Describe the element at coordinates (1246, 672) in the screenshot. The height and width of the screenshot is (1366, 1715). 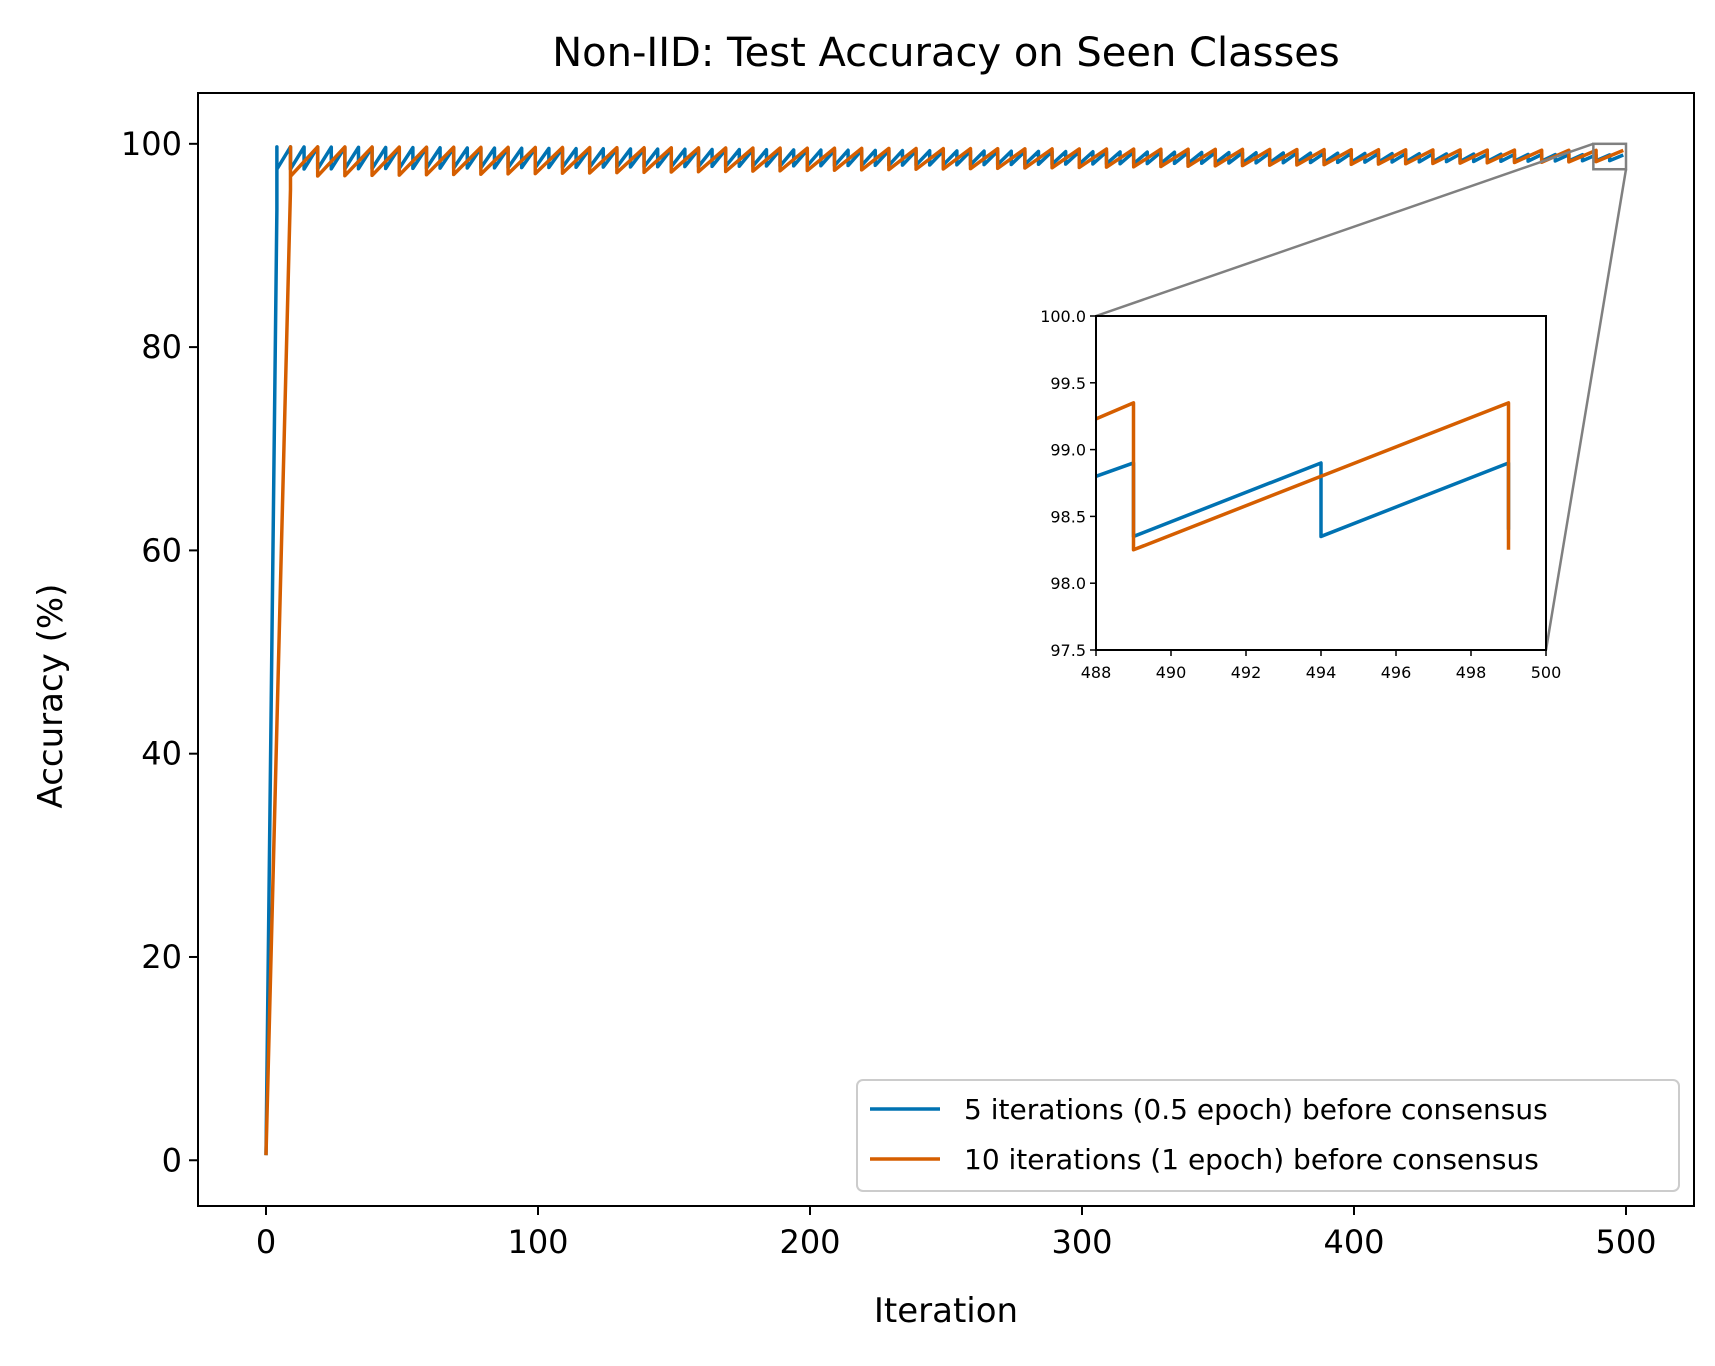
I see `inset-x-tick-label: 492` at that location.